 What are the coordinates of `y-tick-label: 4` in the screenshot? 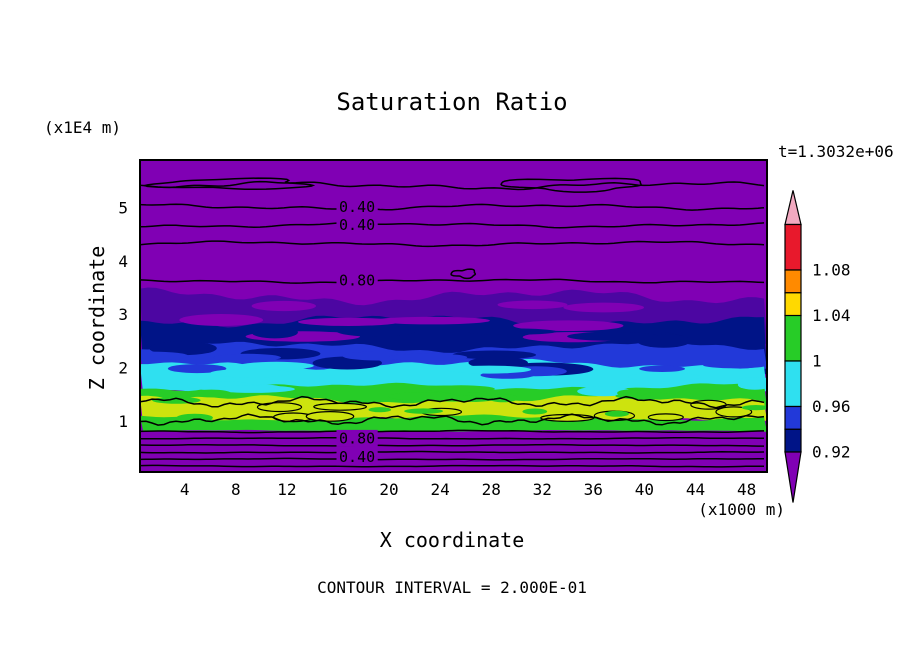 It's located at (123, 261).